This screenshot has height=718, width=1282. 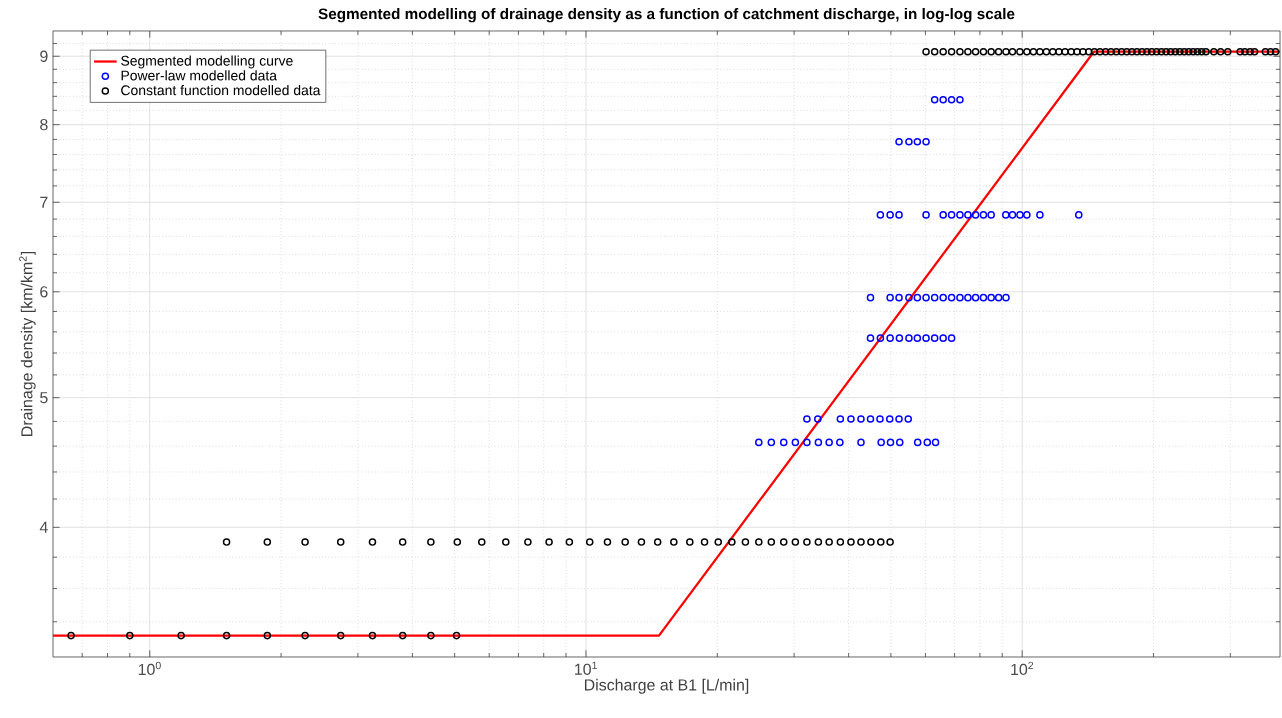 What do you see at coordinates (1022, 668) in the screenshot?
I see `x-tick-label: 10$^{2}$` at bounding box center [1022, 668].